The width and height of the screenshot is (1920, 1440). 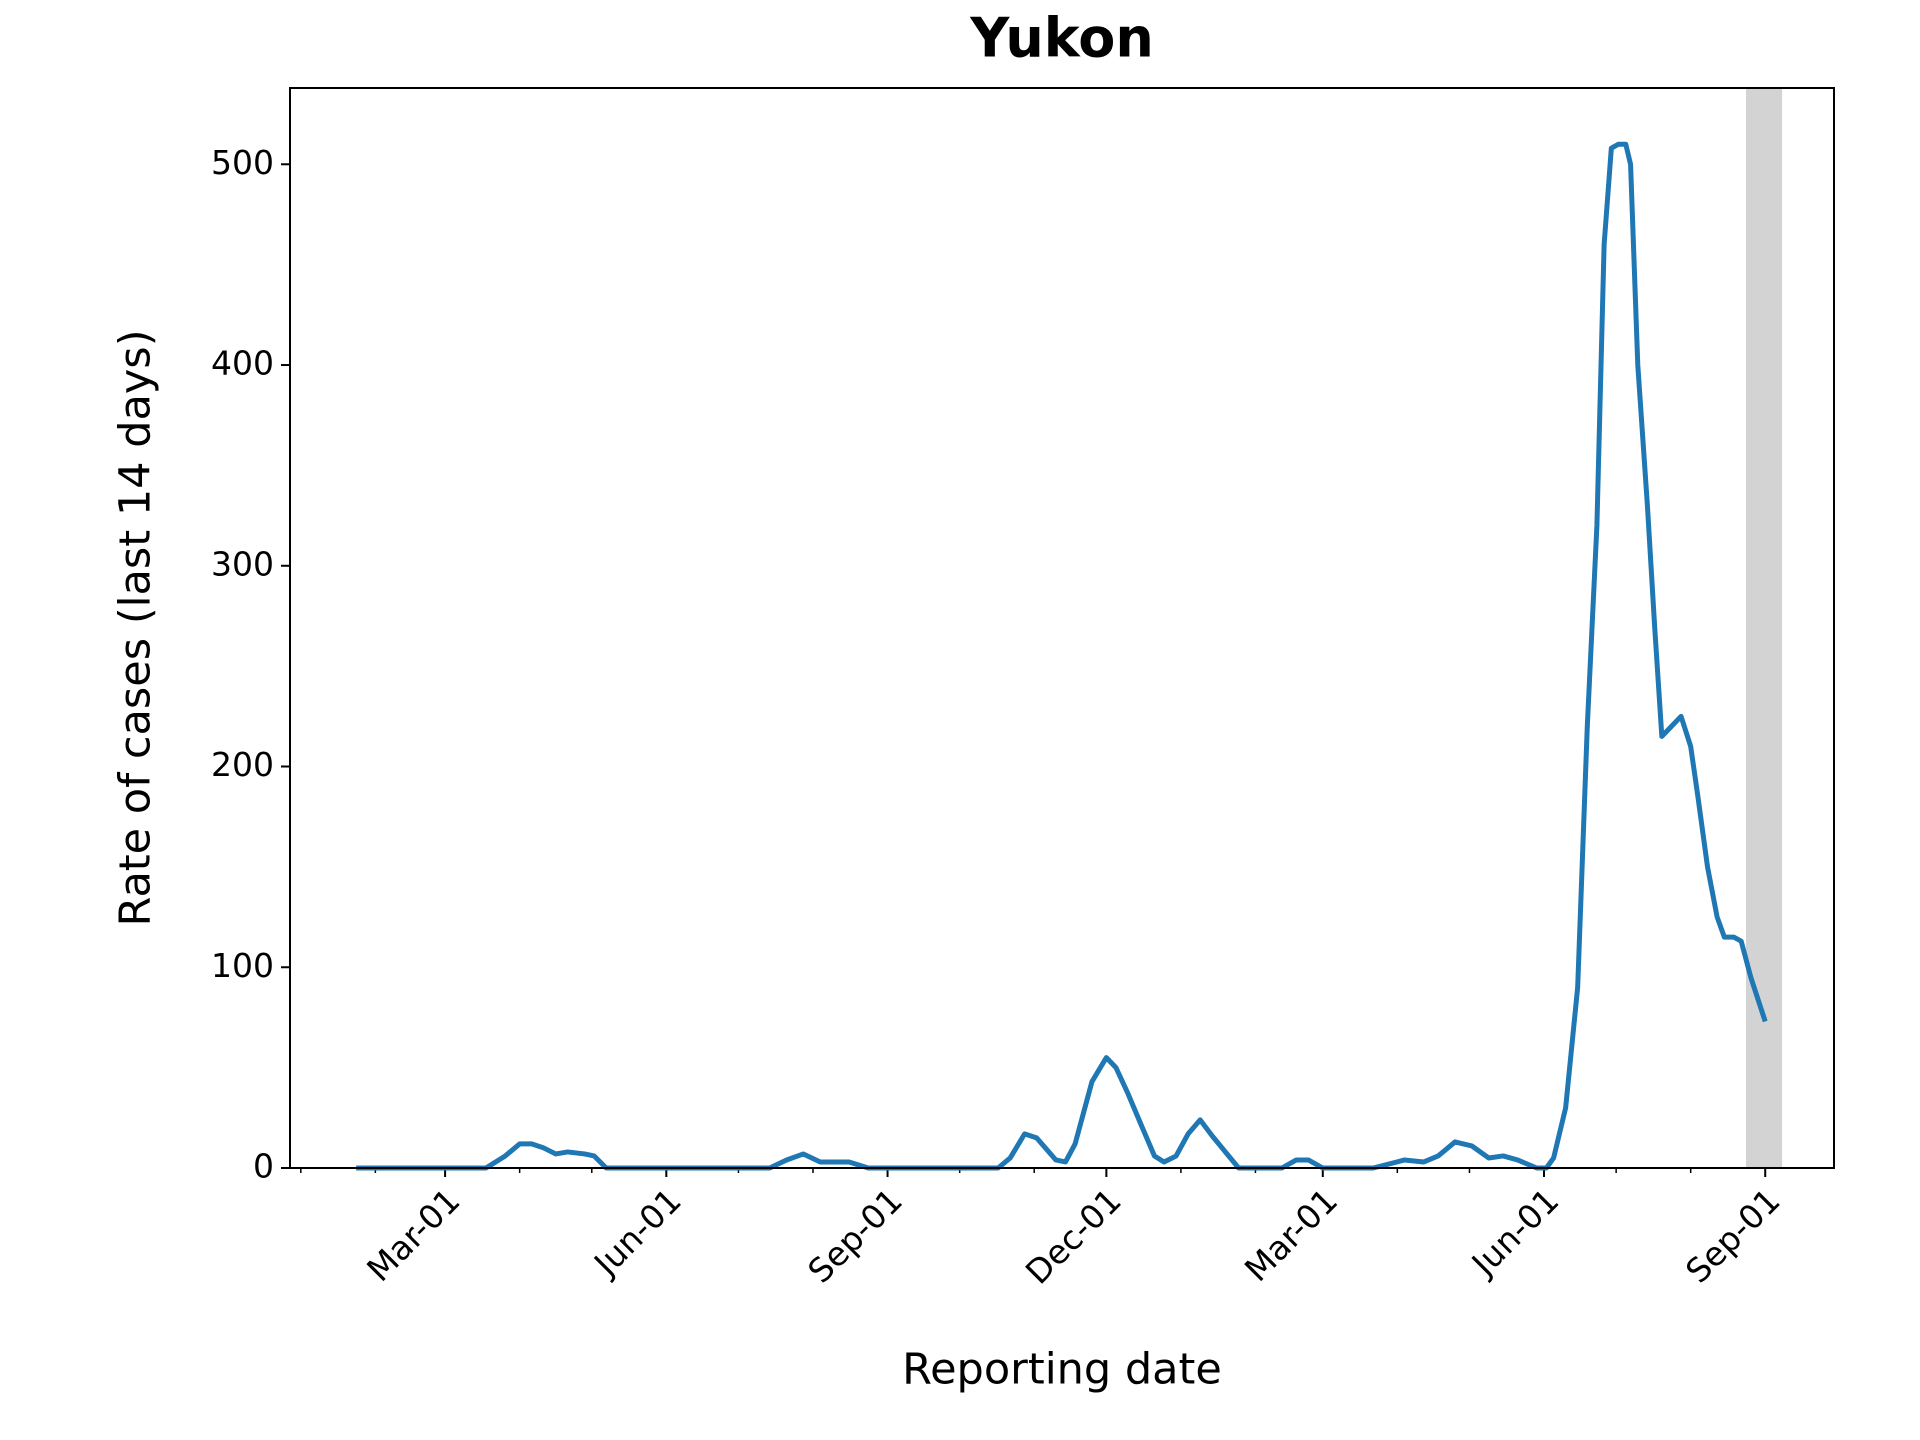 What do you see at coordinates (242, 363) in the screenshot?
I see `y-tick-label: 400` at bounding box center [242, 363].